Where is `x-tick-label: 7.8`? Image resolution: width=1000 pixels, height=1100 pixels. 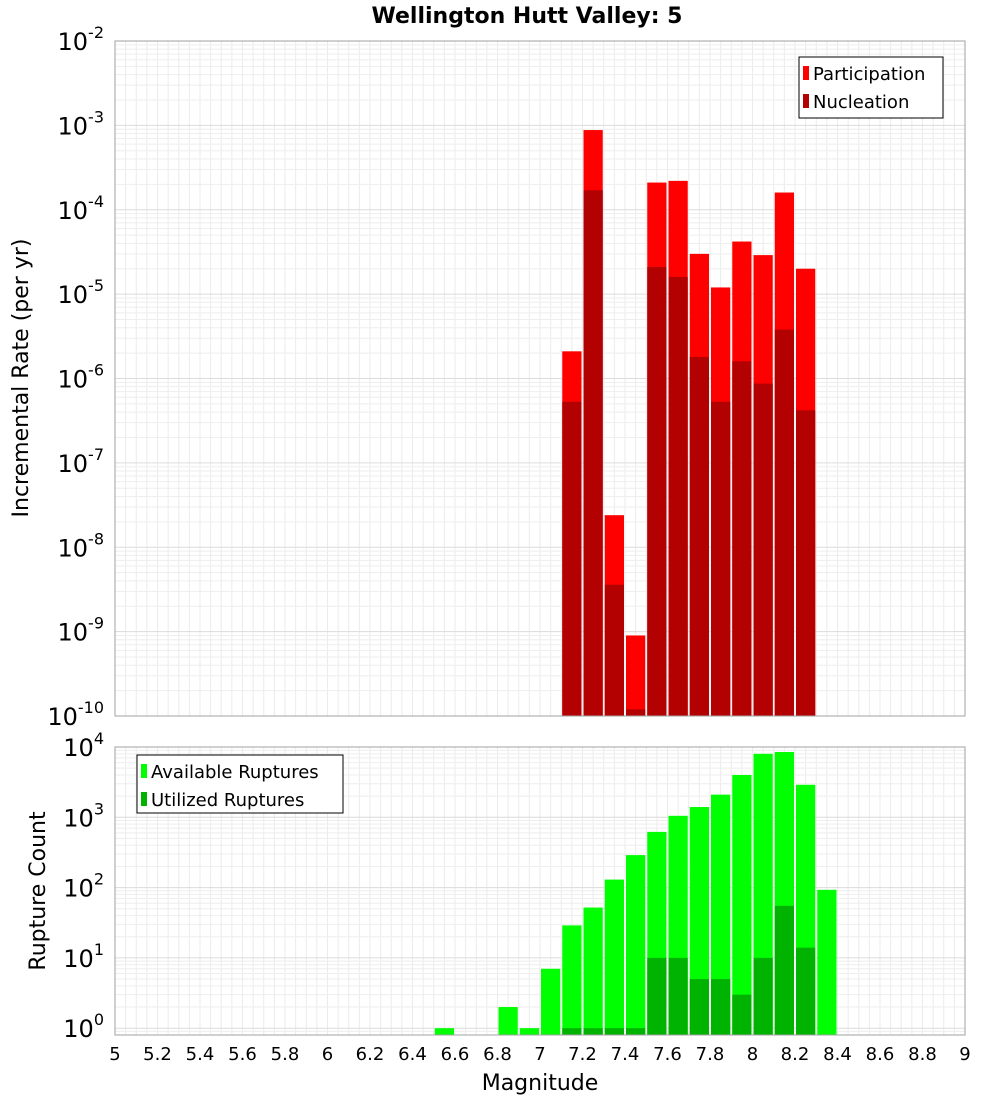
x-tick-label: 7.8 is located at coordinates (710, 1054).